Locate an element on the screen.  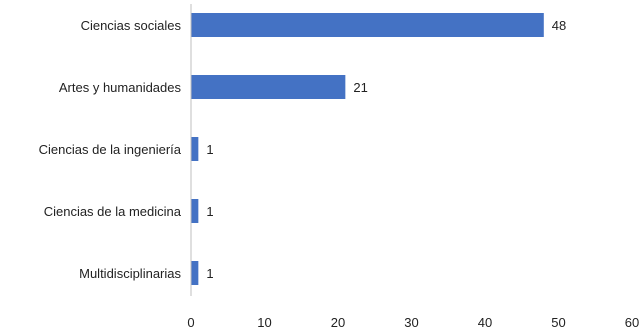
x-tick-label-4: 40 is located at coordinates (485, 322).